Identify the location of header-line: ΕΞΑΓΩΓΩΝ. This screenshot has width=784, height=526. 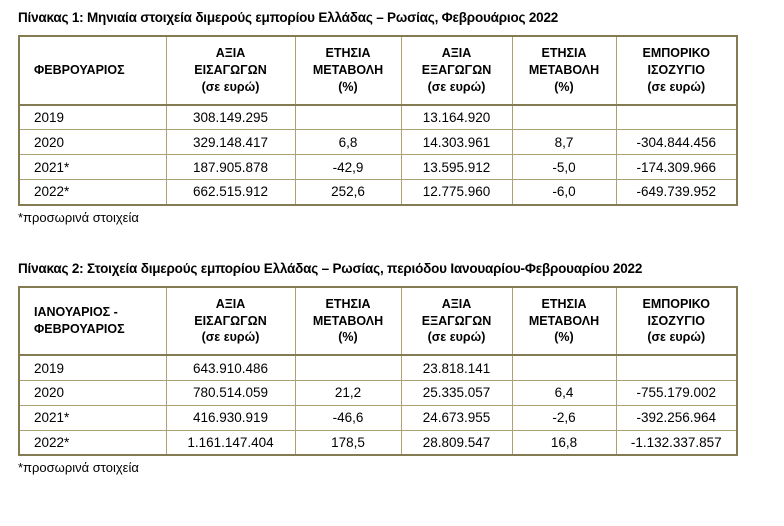
(456, 69).